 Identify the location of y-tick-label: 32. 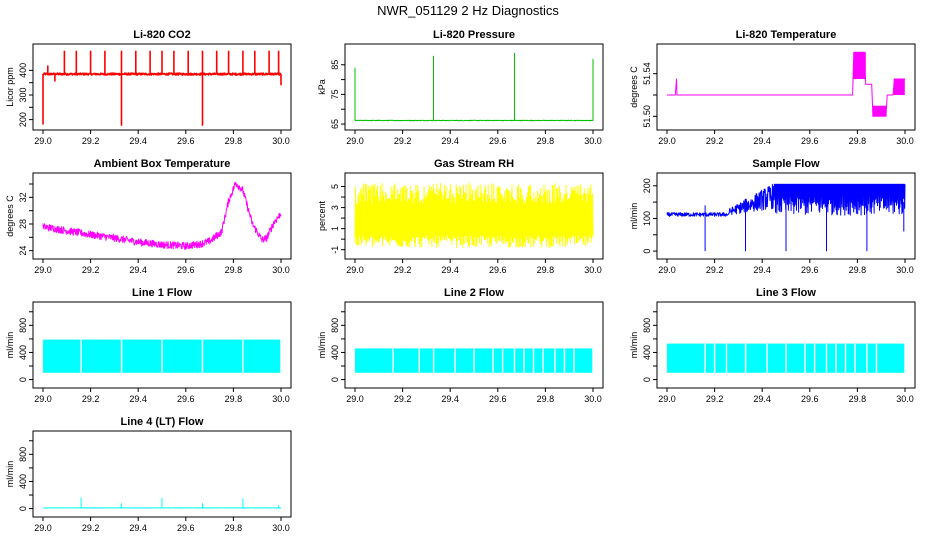
(23, 197).